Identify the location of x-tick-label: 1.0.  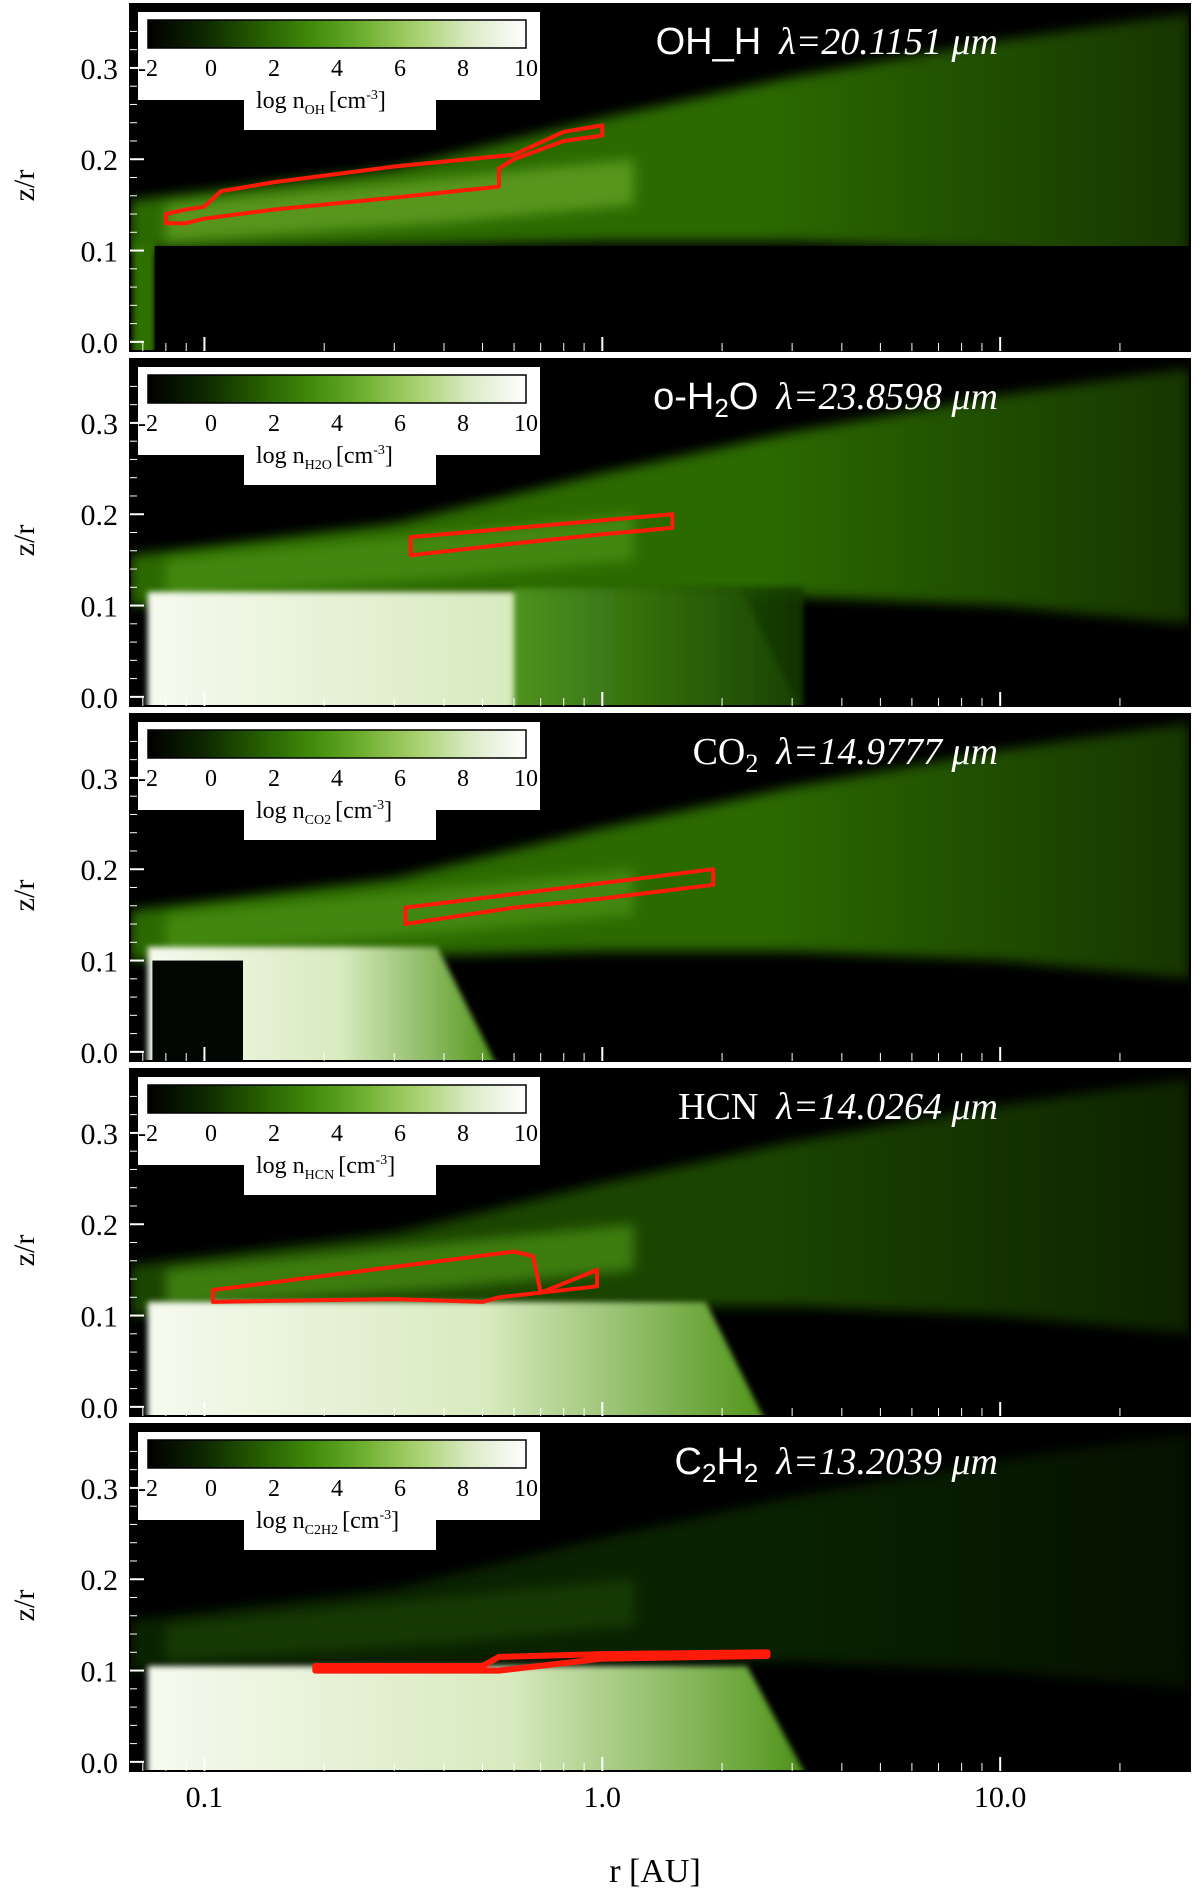
(603, 1797).